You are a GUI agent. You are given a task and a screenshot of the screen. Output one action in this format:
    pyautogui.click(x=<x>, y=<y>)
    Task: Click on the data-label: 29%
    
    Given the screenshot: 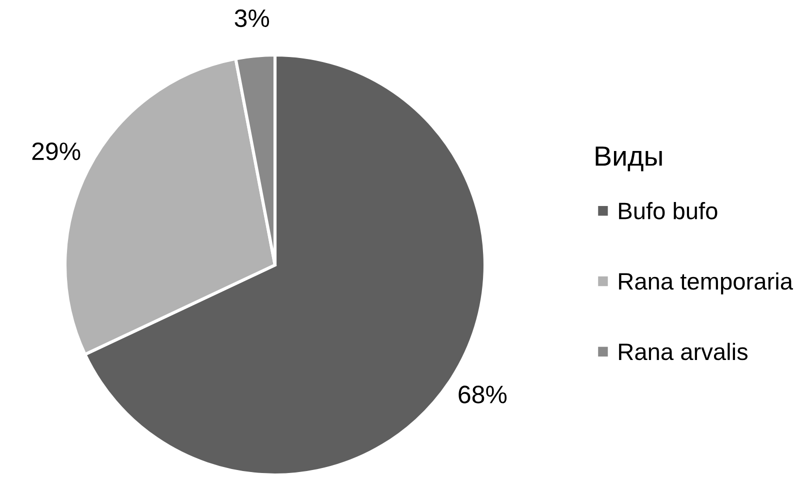 What is the action you would take?
    pyautogui.click(x=56, y=151)
    